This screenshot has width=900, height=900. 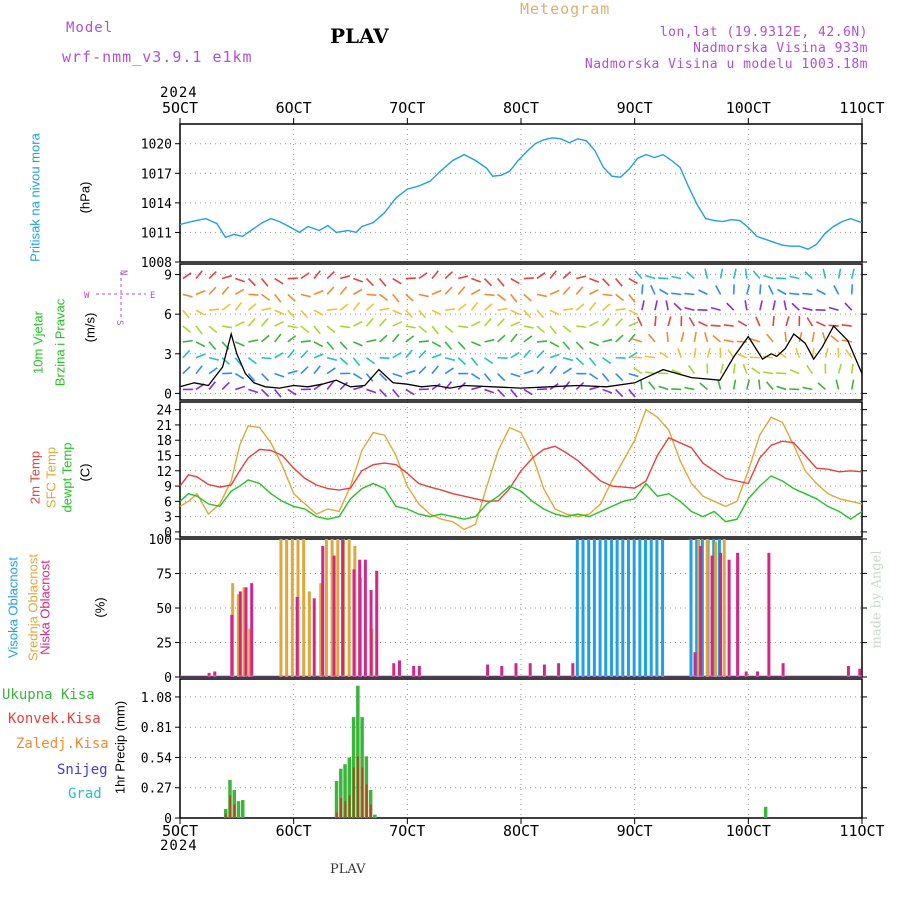 What do you see at coordinates (348, 869) in the screenshot?
I see `footer-station: PLAV` at bounding box center [348, 869].